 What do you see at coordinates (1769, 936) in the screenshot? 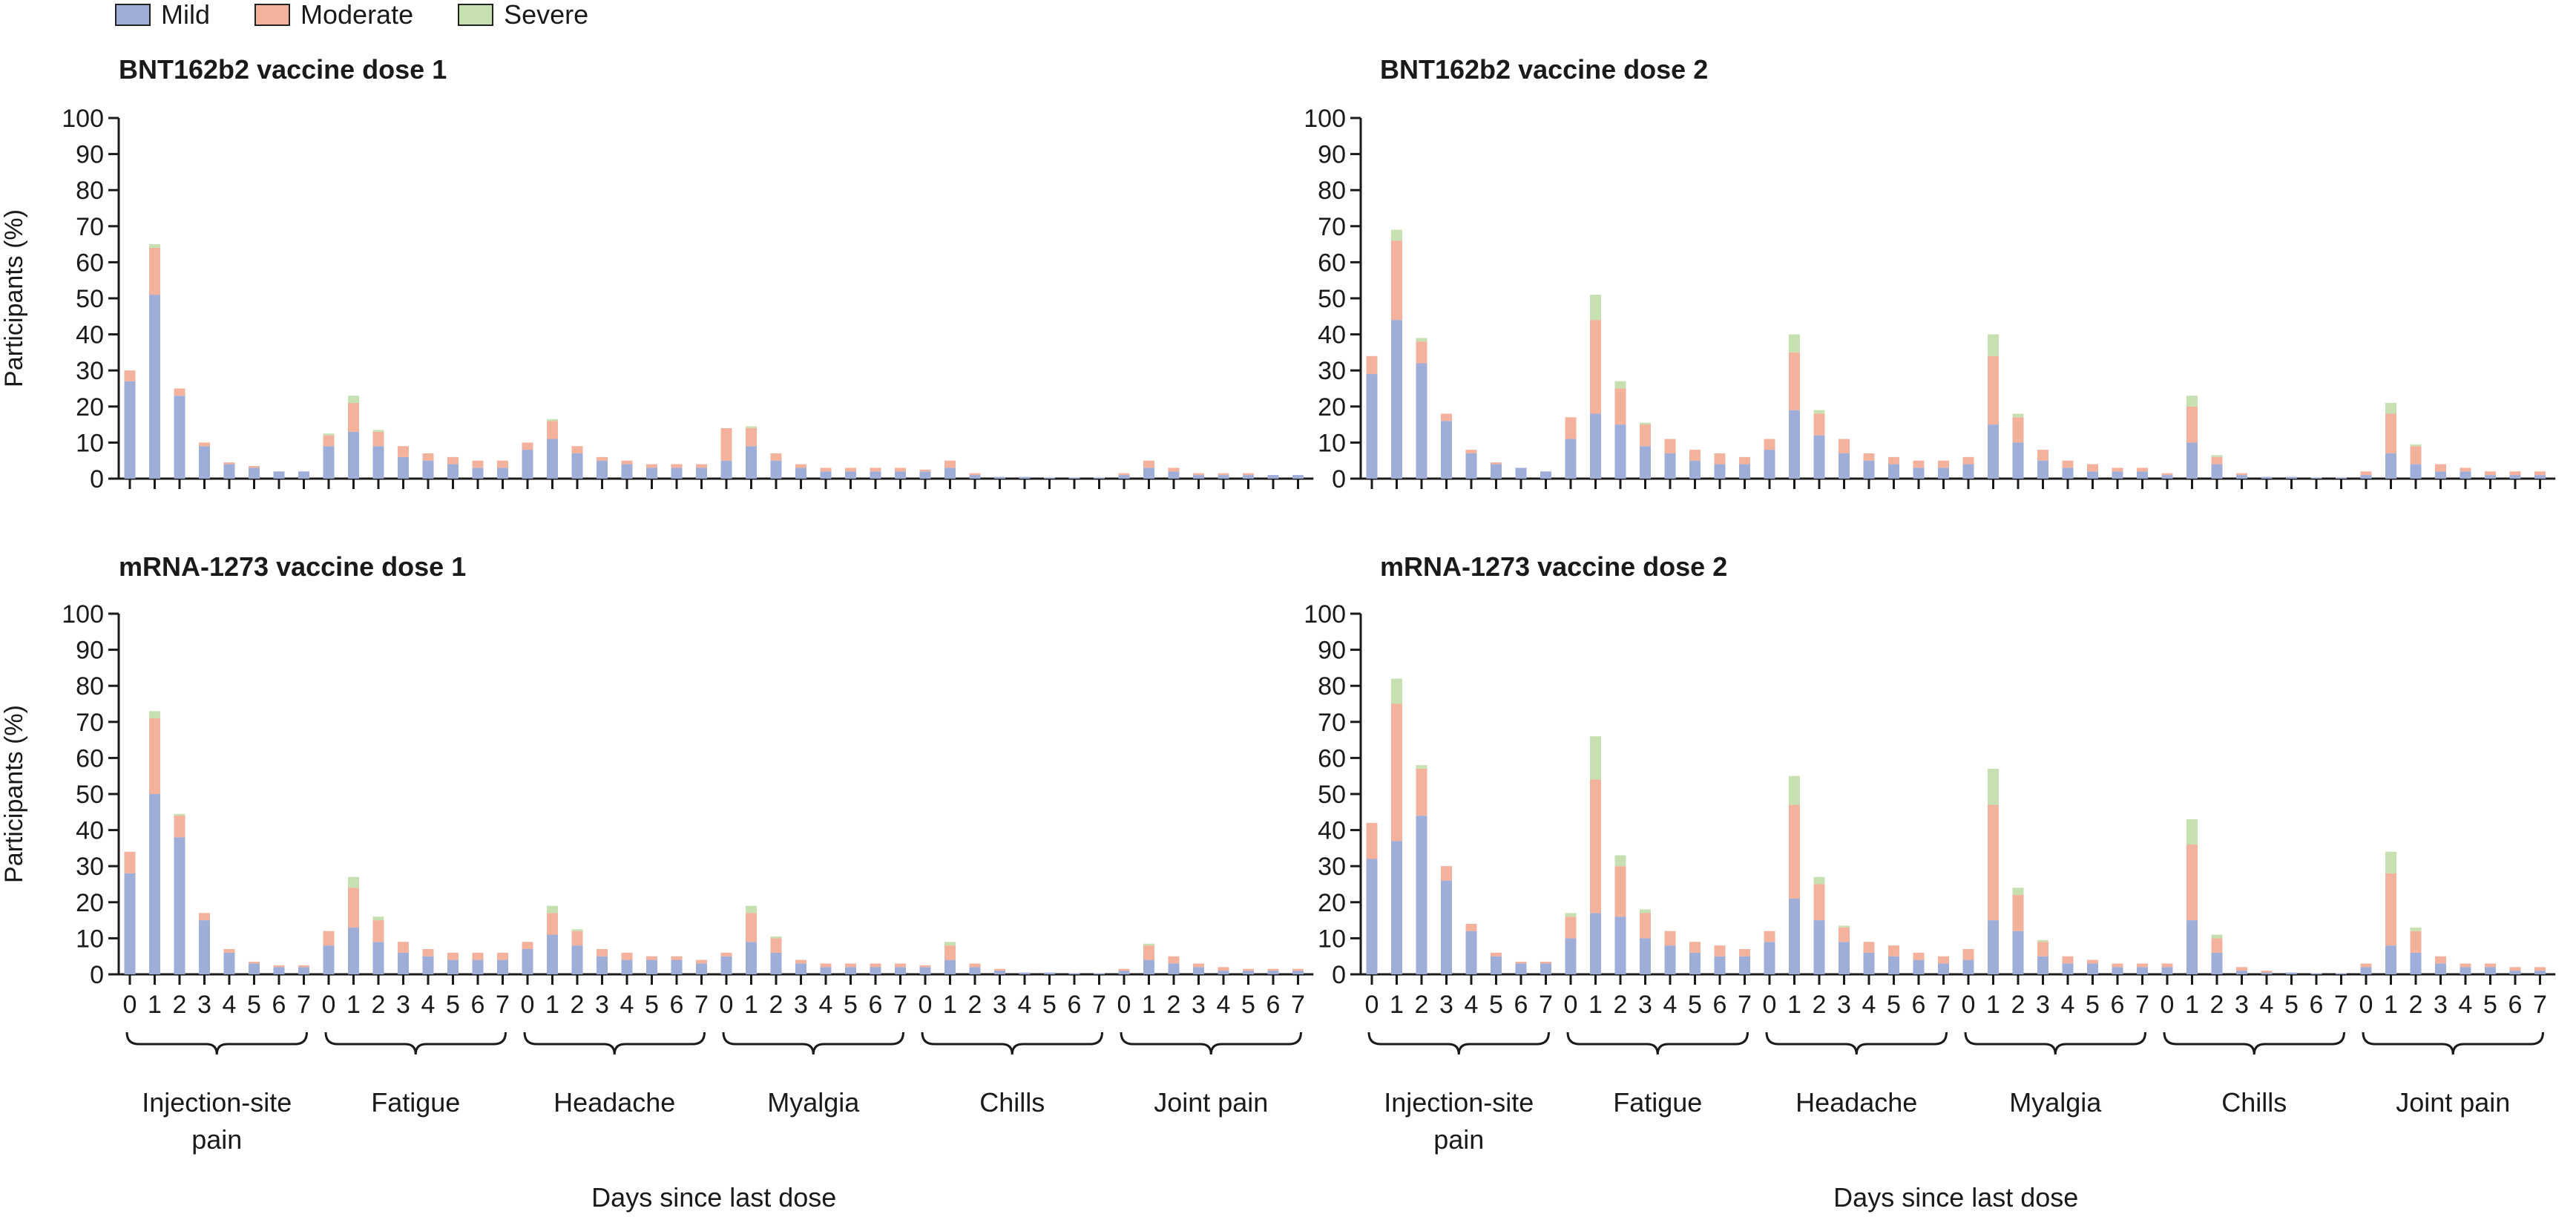
I see `bar-moderate-headache-day0` at bounding box center [1769, 936].